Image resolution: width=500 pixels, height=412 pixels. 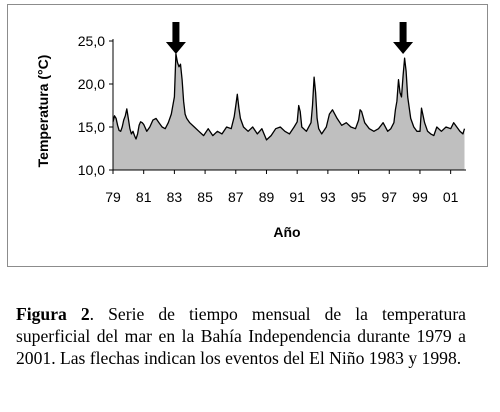 I want to click on y-tick-label: 20,0, so click(x=91, y=84).